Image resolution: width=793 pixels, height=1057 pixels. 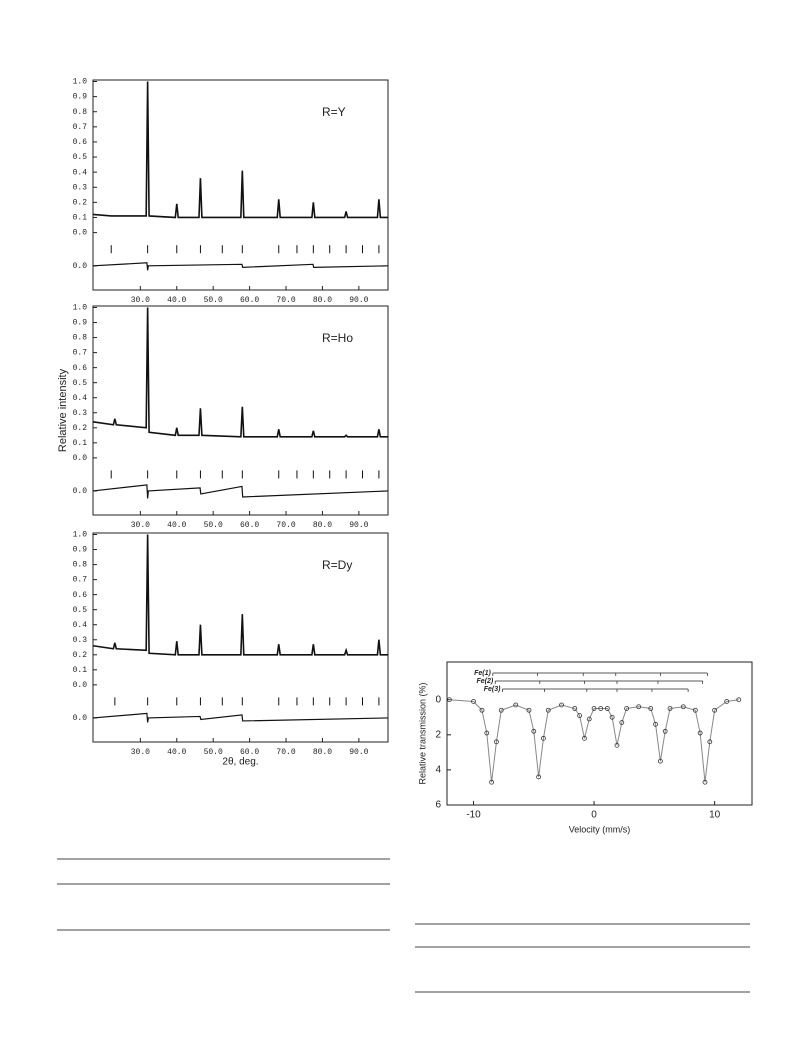 What do you see at coordinates (438, 805) in the screenshot?
I see `y-tick-label: 6` at bounding box center [438, 805].